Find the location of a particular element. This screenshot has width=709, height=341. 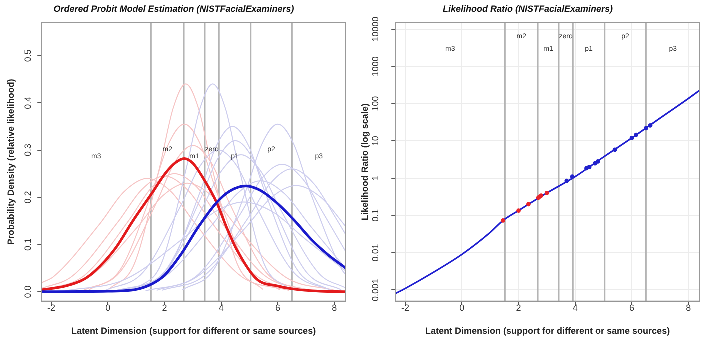

y-axis-title: Likelihood Ratio (log scale) is located at coordinates (365, 162).